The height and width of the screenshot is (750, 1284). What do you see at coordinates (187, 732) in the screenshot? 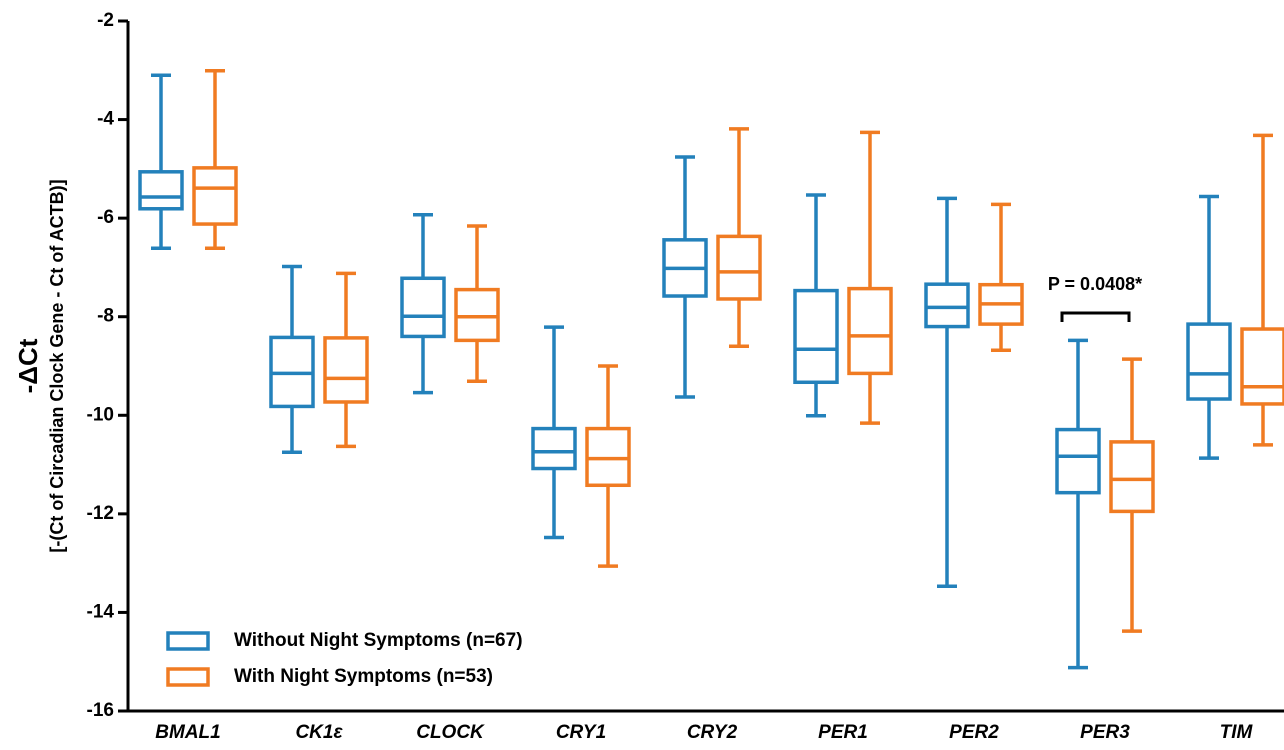
I see `x-tick-label: BMAL1` at bounding box center [187, 732].